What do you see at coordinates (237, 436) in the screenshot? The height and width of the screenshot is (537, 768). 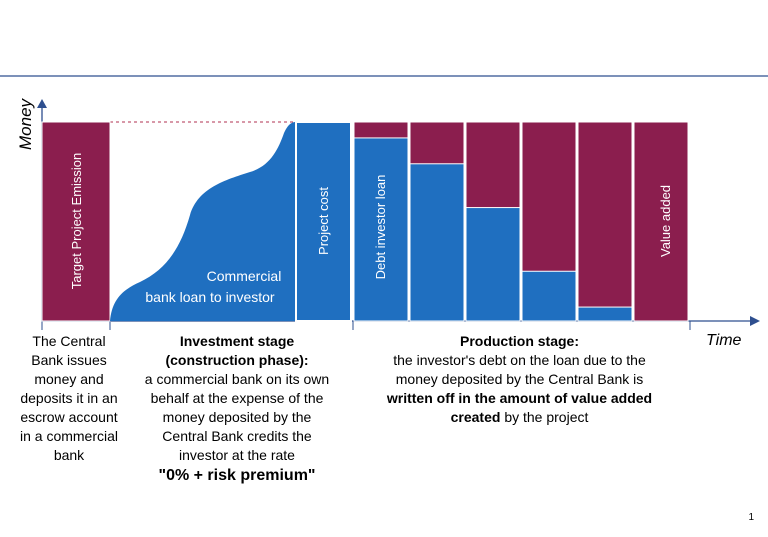 I see `caption-line: Central Bank credits the` at bounding box center [237, 436].